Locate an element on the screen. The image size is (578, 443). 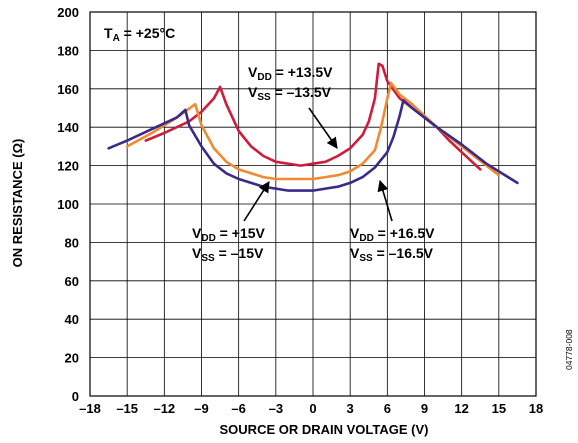
series-1-label-line-1: VDD = +13.5V is located at coordinates (290, 73).